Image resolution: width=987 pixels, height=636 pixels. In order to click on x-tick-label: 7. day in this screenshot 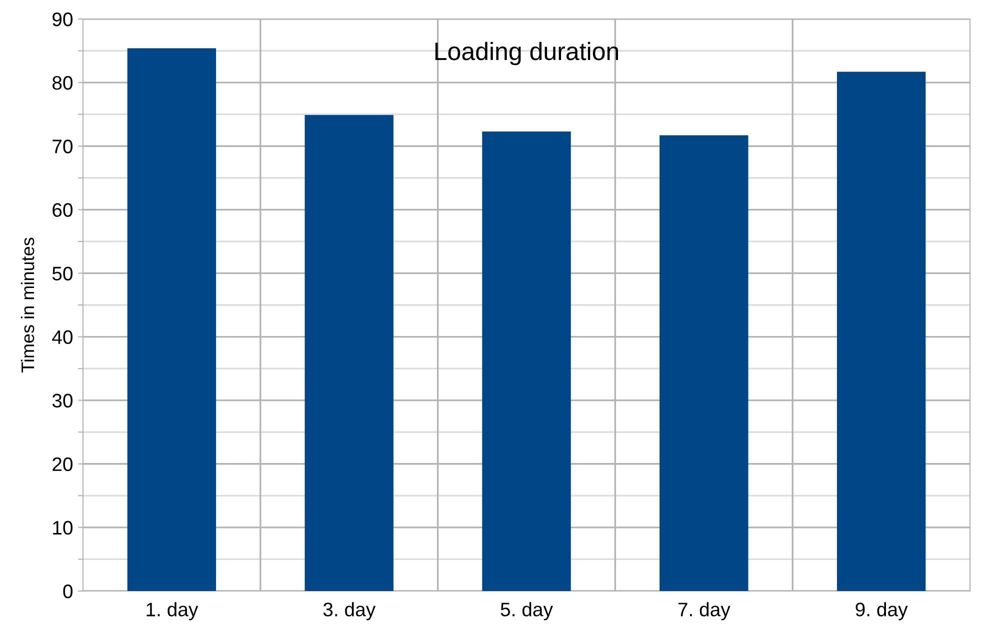, I will do `click(704, 611)`.